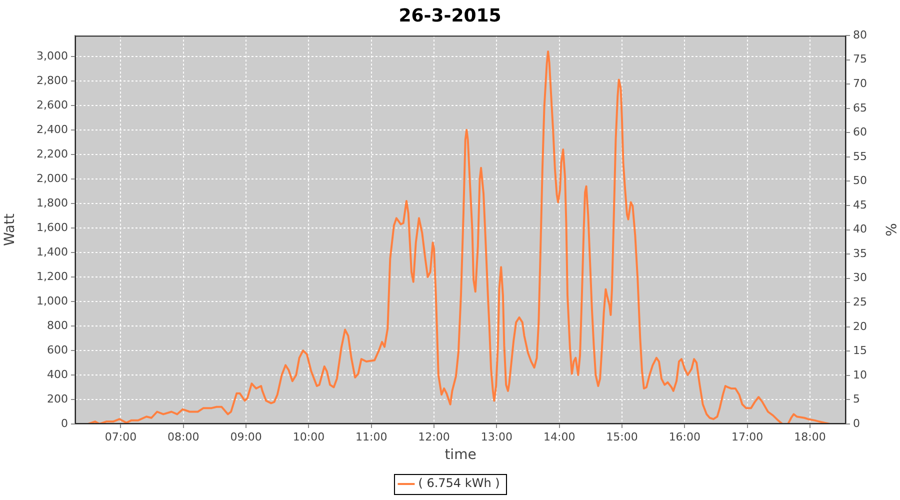 This screenshot has height=500, width=900. I want to click on legend-label: ( 6.754 kWh ), so click(459, 483).